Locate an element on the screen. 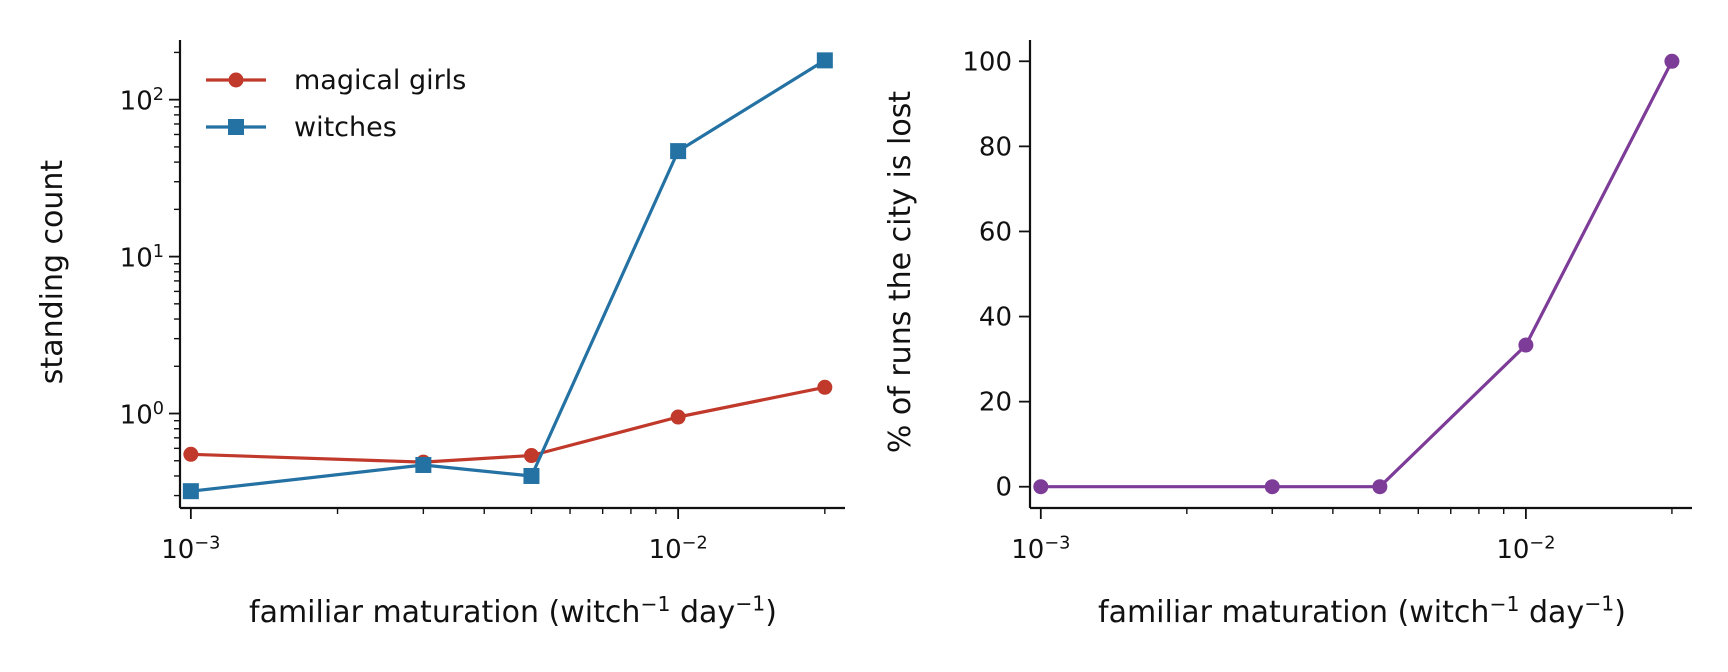 This screenshot has width=1728, height=672. y-tick-label: 80 is located at coordinates (995, 147).